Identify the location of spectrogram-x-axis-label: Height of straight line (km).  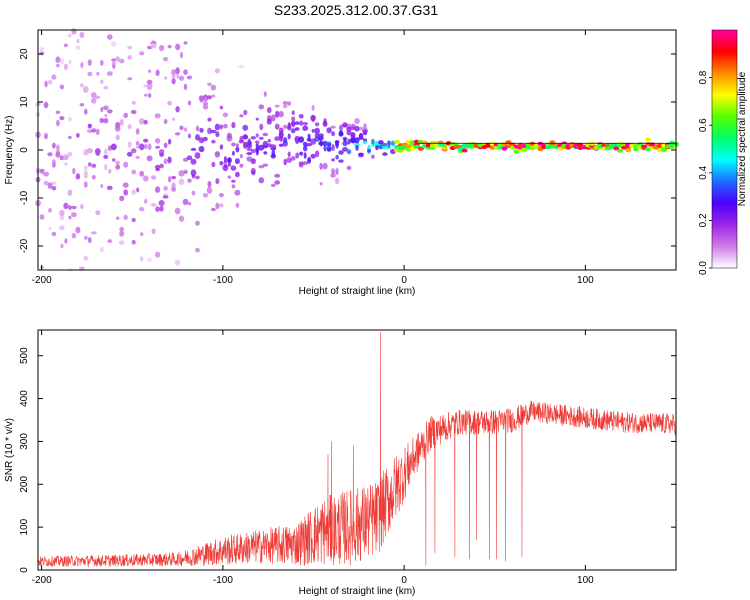
(357, 291).